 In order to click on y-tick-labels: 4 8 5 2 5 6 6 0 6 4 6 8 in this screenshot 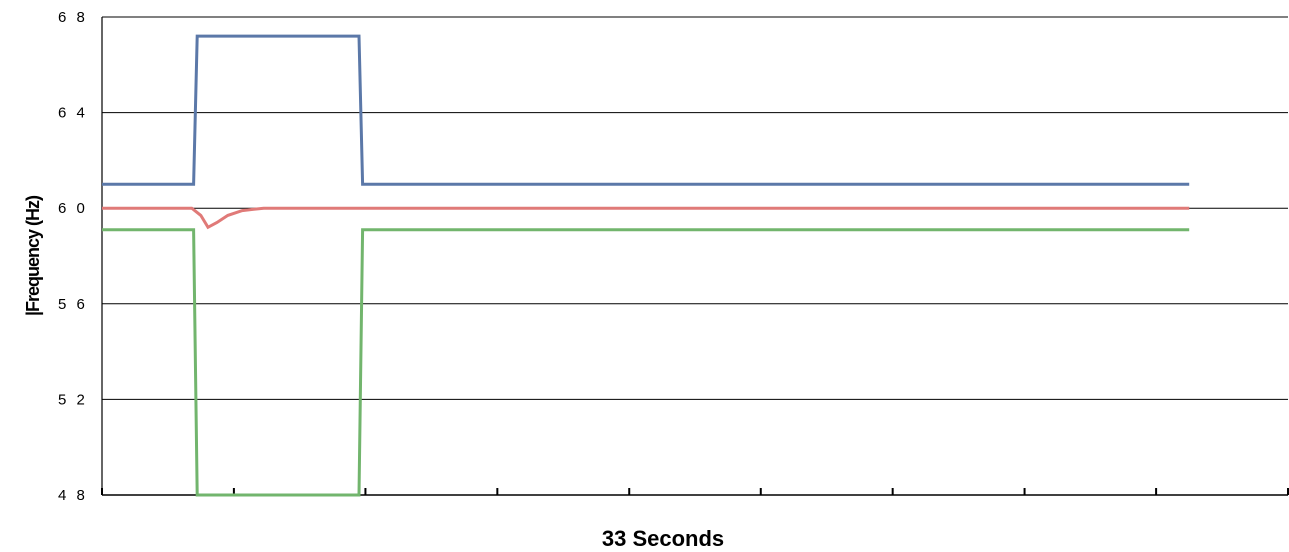, I will do `click(73, 256)`.